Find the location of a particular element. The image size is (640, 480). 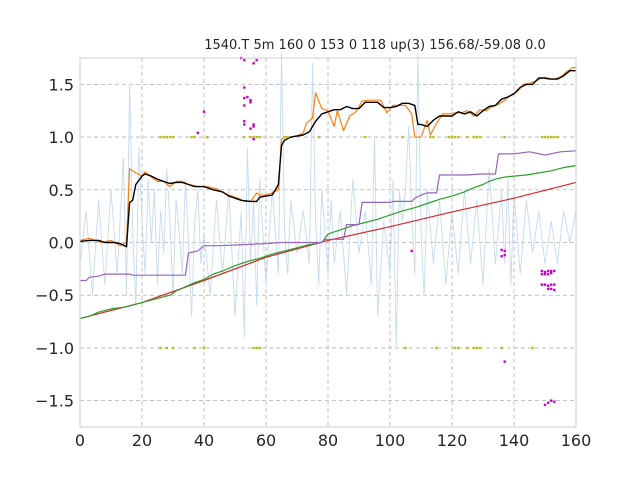

y-tick-label: −1.5 is located at coordinates (54, 401).